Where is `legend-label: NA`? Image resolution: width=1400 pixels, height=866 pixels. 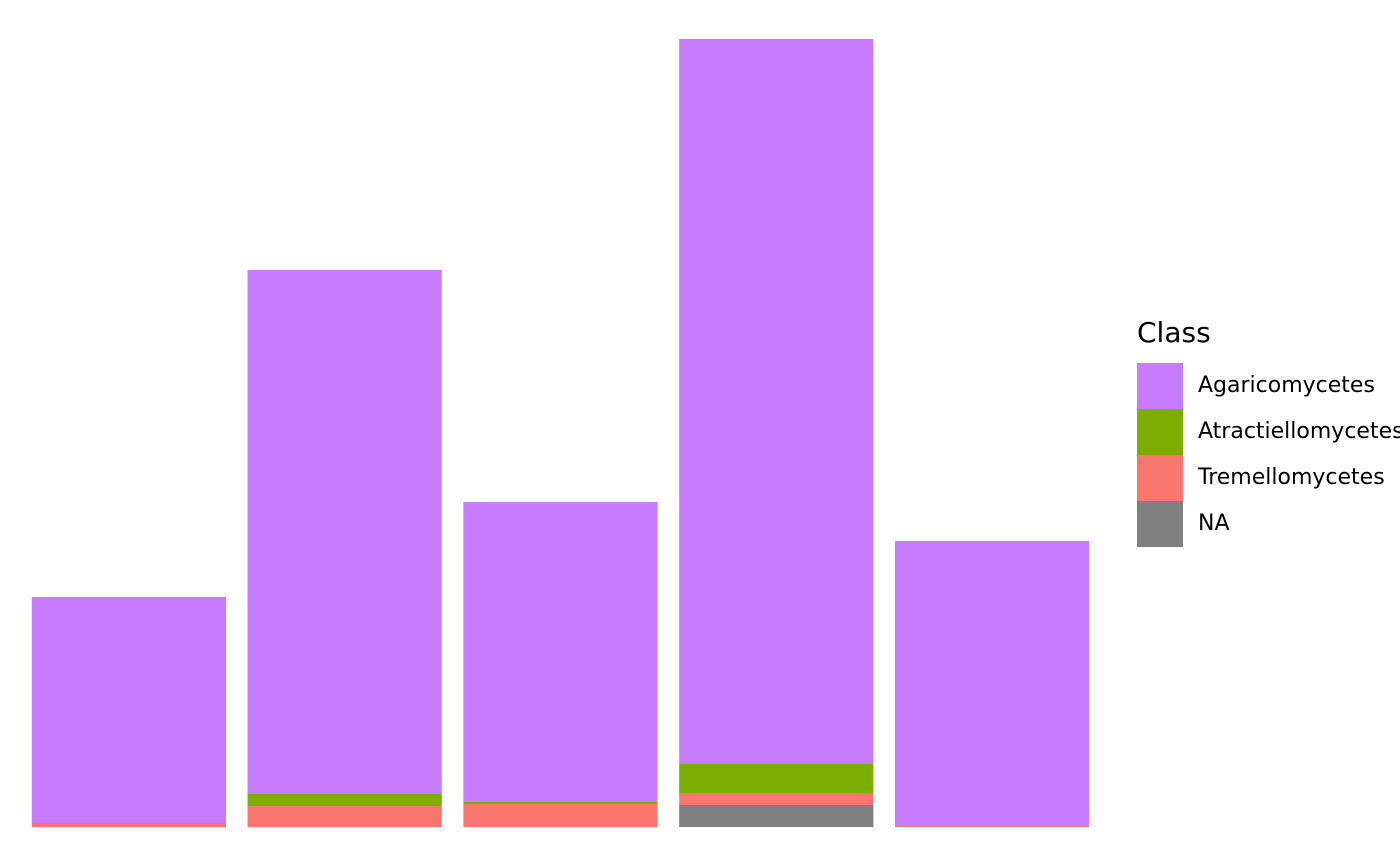
legend-label: NA is located at coordinates (1214, 523).